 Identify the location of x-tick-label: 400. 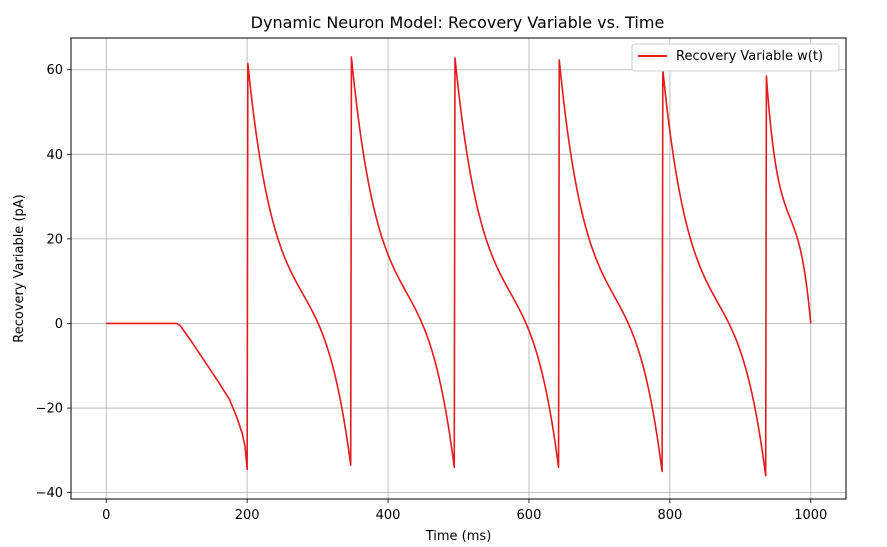
(388, 515).